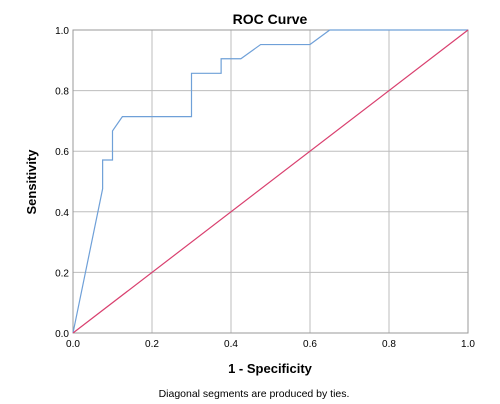 Image resolution: width=500 pixels, height=404 pixels. Describe the element at coordinates (389, 344) in the screenshot. I see `x-tick-label: 0.8` at that location.